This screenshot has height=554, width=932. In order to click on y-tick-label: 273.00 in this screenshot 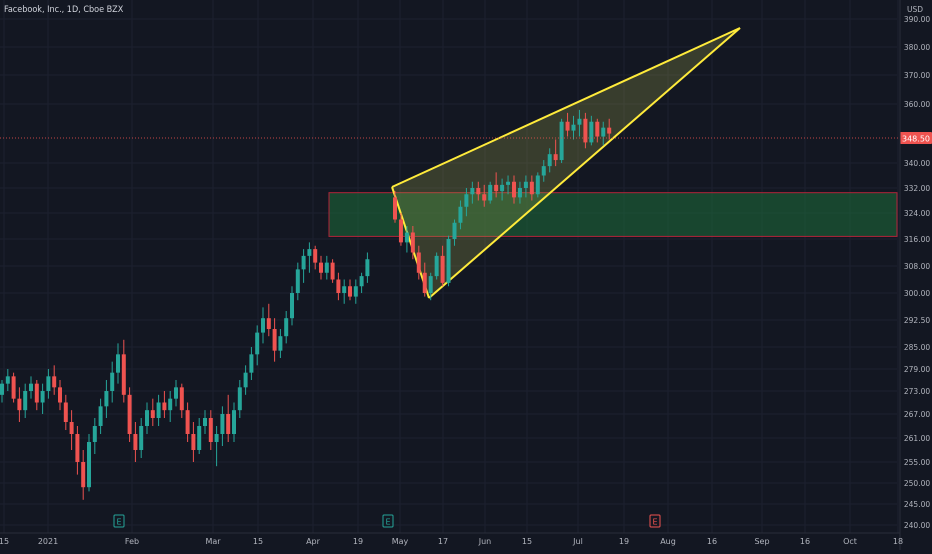, I will do `click(917, 391)`.